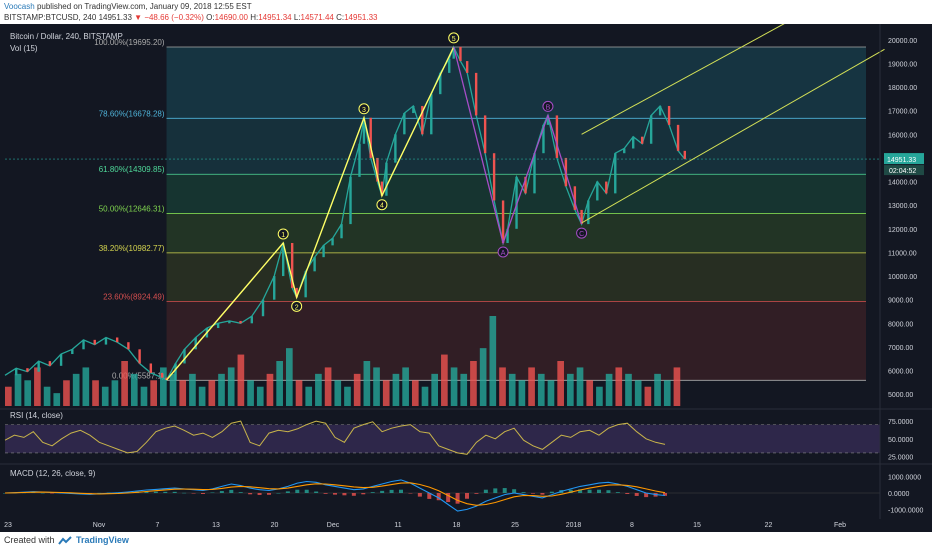  I want to click on fib-label: 38.20%(10982.77), so click(132, 248).